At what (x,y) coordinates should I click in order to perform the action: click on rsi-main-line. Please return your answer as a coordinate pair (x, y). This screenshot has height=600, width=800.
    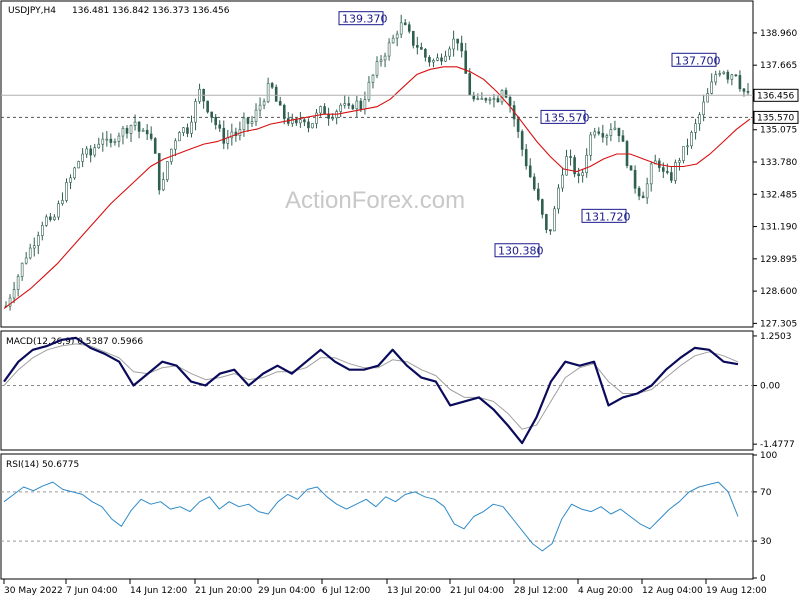
    Looking at the image, I should click on (371, 516).